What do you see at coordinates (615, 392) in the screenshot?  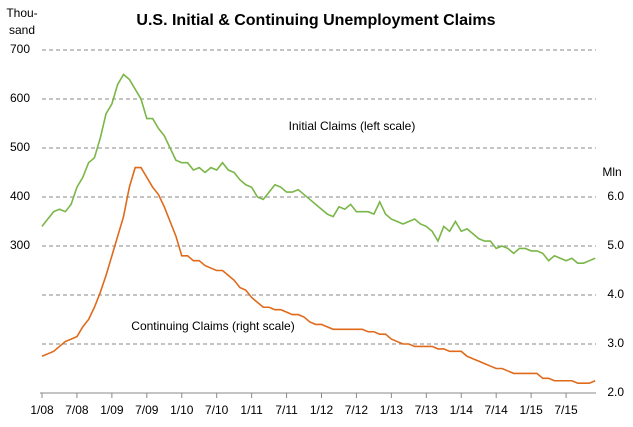 I see `y2-tick-label: 2.0` at bounding box center [615, 392].